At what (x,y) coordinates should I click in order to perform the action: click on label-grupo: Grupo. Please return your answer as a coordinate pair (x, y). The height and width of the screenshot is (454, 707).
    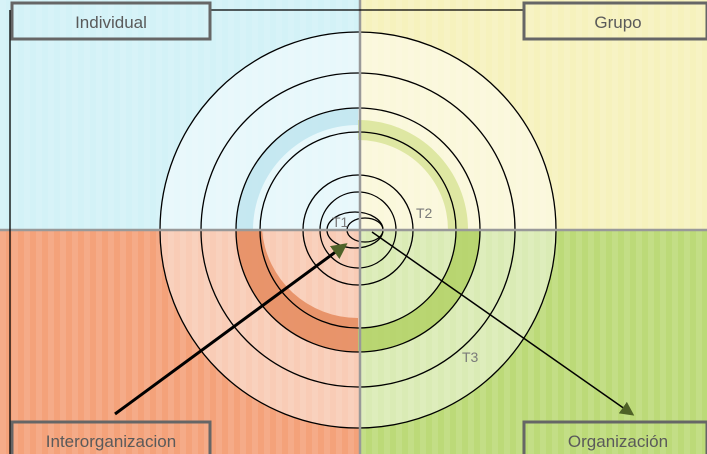
    Looking at the image, I should click on (617, 22).